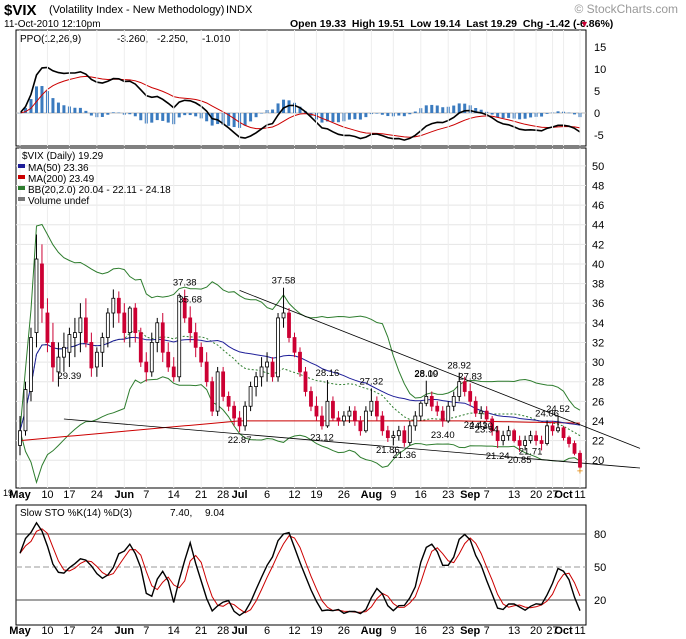  I want to click on ppo-legend-label: PPO(12,26,9), so click(50, 39).